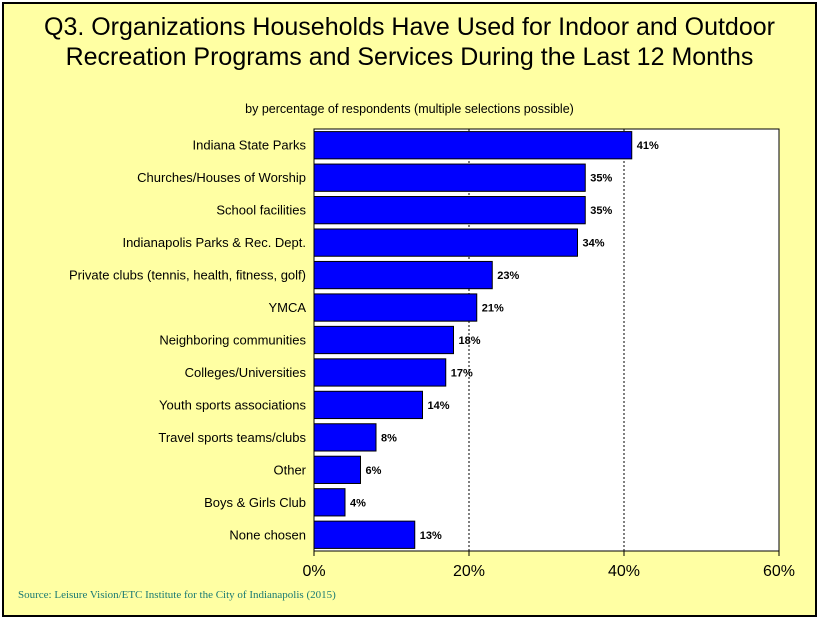 The width and height of the screenshot is (819, 619). I want to click on data-label: 21%, so click(493, 309).